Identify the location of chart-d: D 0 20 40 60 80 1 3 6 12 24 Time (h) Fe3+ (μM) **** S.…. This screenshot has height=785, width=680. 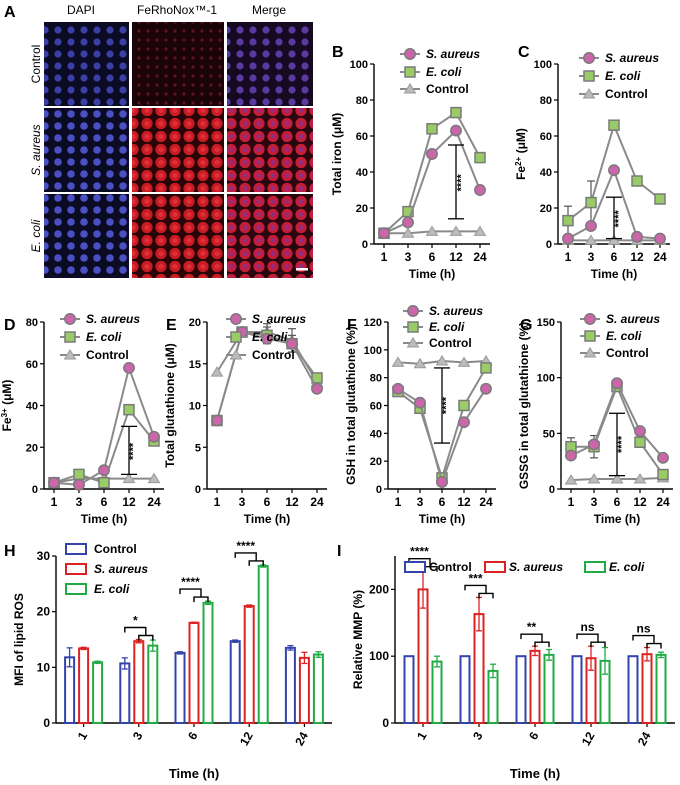
(82, 419).